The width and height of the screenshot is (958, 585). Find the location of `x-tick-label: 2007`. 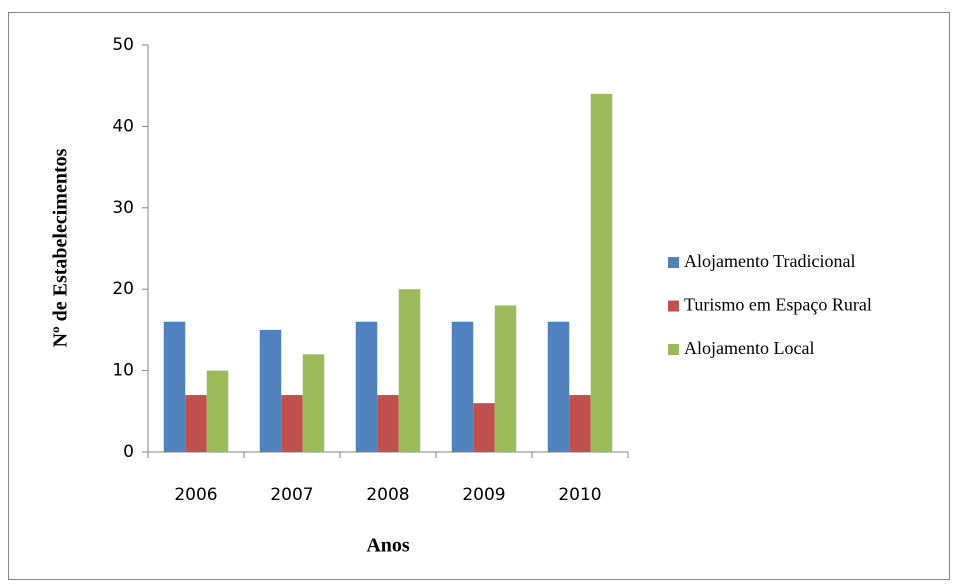

x-tick-label: 2007 is located at coordinates (291, 495).